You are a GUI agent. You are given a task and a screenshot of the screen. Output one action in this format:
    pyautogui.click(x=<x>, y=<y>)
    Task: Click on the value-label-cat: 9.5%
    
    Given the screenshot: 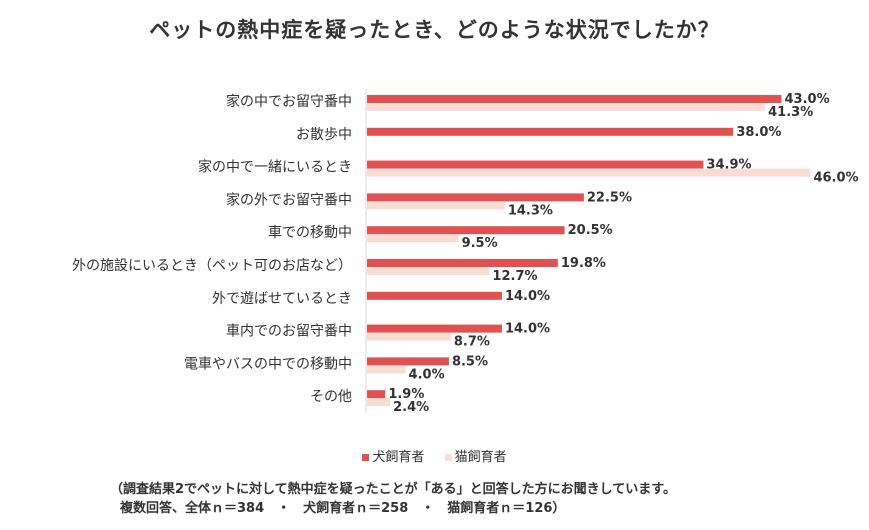 What is the action you would take?
    pyautogui.click(x=480, y=243)
    